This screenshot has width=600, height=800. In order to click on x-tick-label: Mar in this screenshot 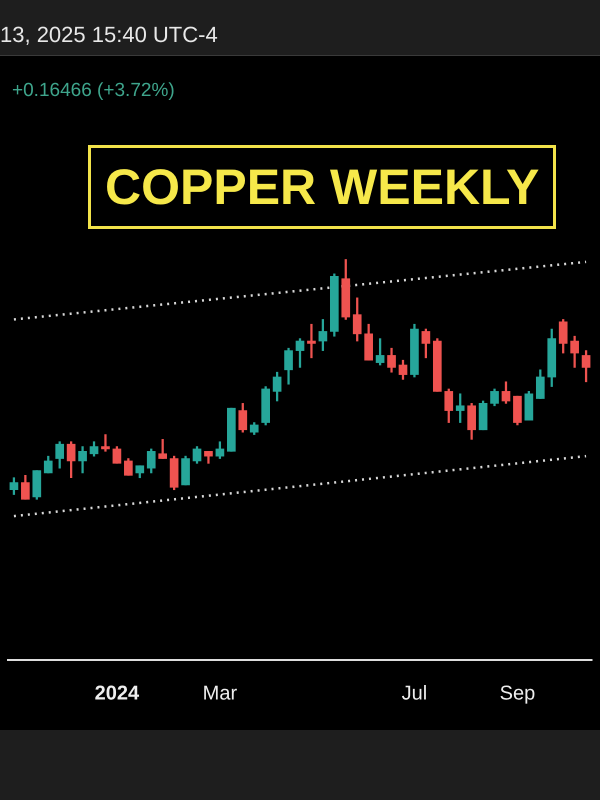, I will do `click(220, 693)`.